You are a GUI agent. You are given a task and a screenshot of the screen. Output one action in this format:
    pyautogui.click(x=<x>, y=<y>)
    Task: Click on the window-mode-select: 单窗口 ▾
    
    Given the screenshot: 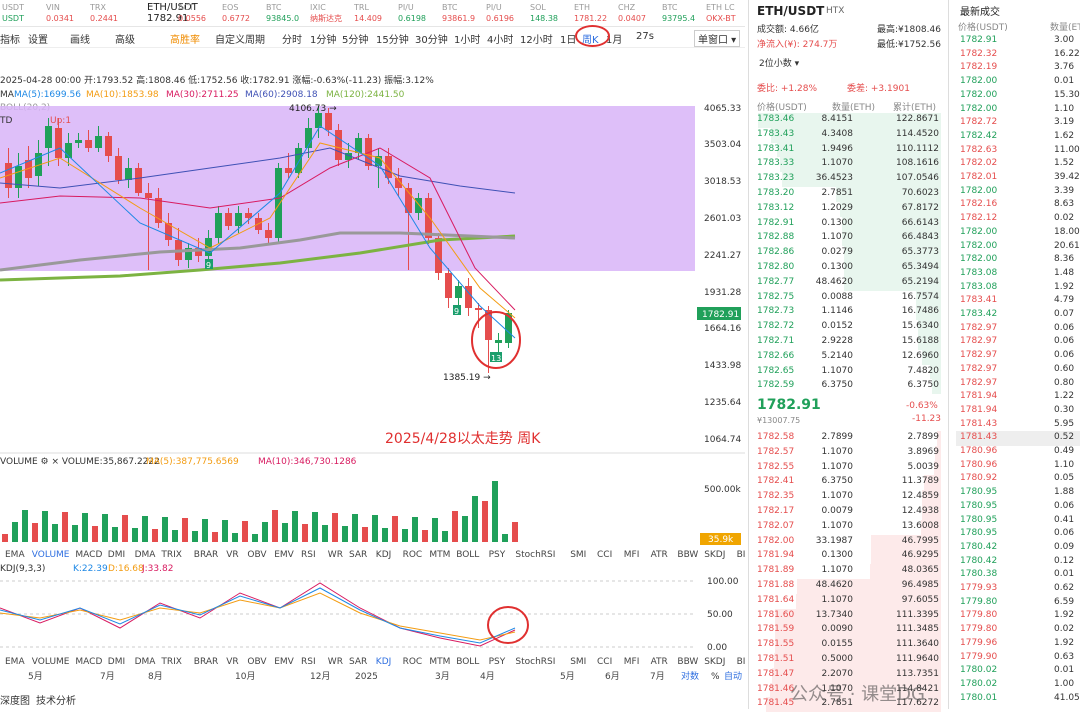 What is the action you would take?
    pyautogui.click(x=717, y=38)
    